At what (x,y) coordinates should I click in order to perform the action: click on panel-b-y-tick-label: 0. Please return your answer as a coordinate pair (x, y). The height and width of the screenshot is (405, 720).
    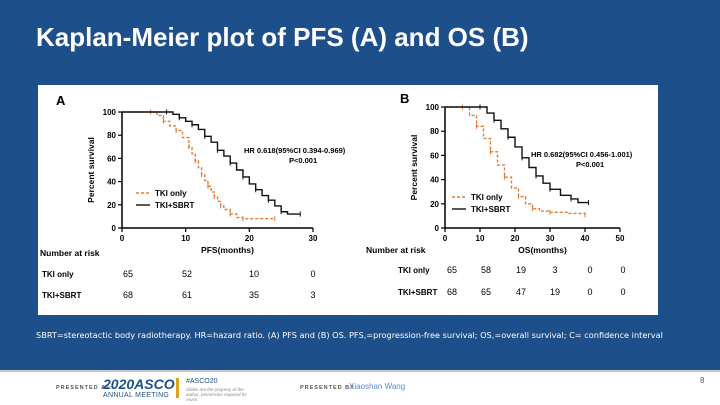
    Looking at the image, I should click on (437, 228).